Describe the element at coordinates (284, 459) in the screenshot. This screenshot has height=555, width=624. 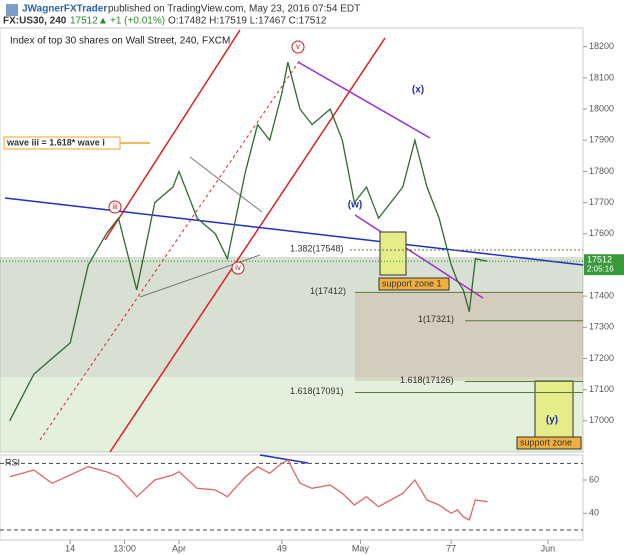
I see `rsi-divergence` at that location.